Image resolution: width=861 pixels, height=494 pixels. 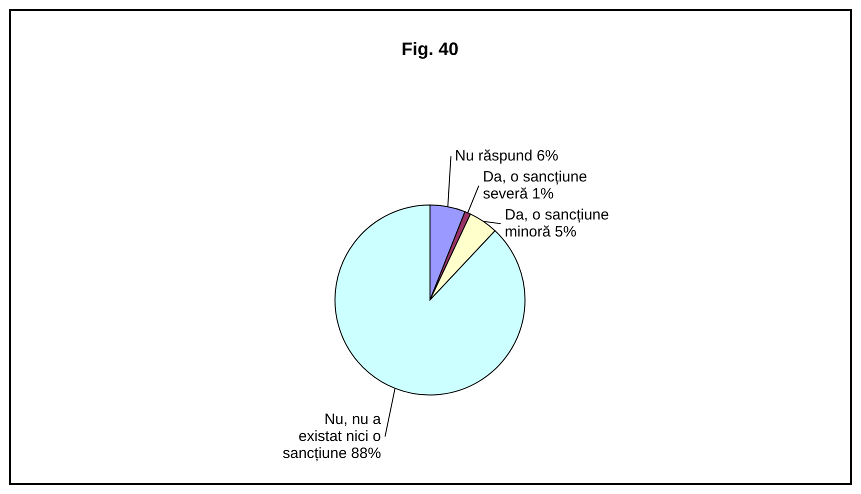 What do you see at coordinates (430, 49) in the screenshot?
I see `chart-title: Fig. 40` at bounding box center [430, 49].